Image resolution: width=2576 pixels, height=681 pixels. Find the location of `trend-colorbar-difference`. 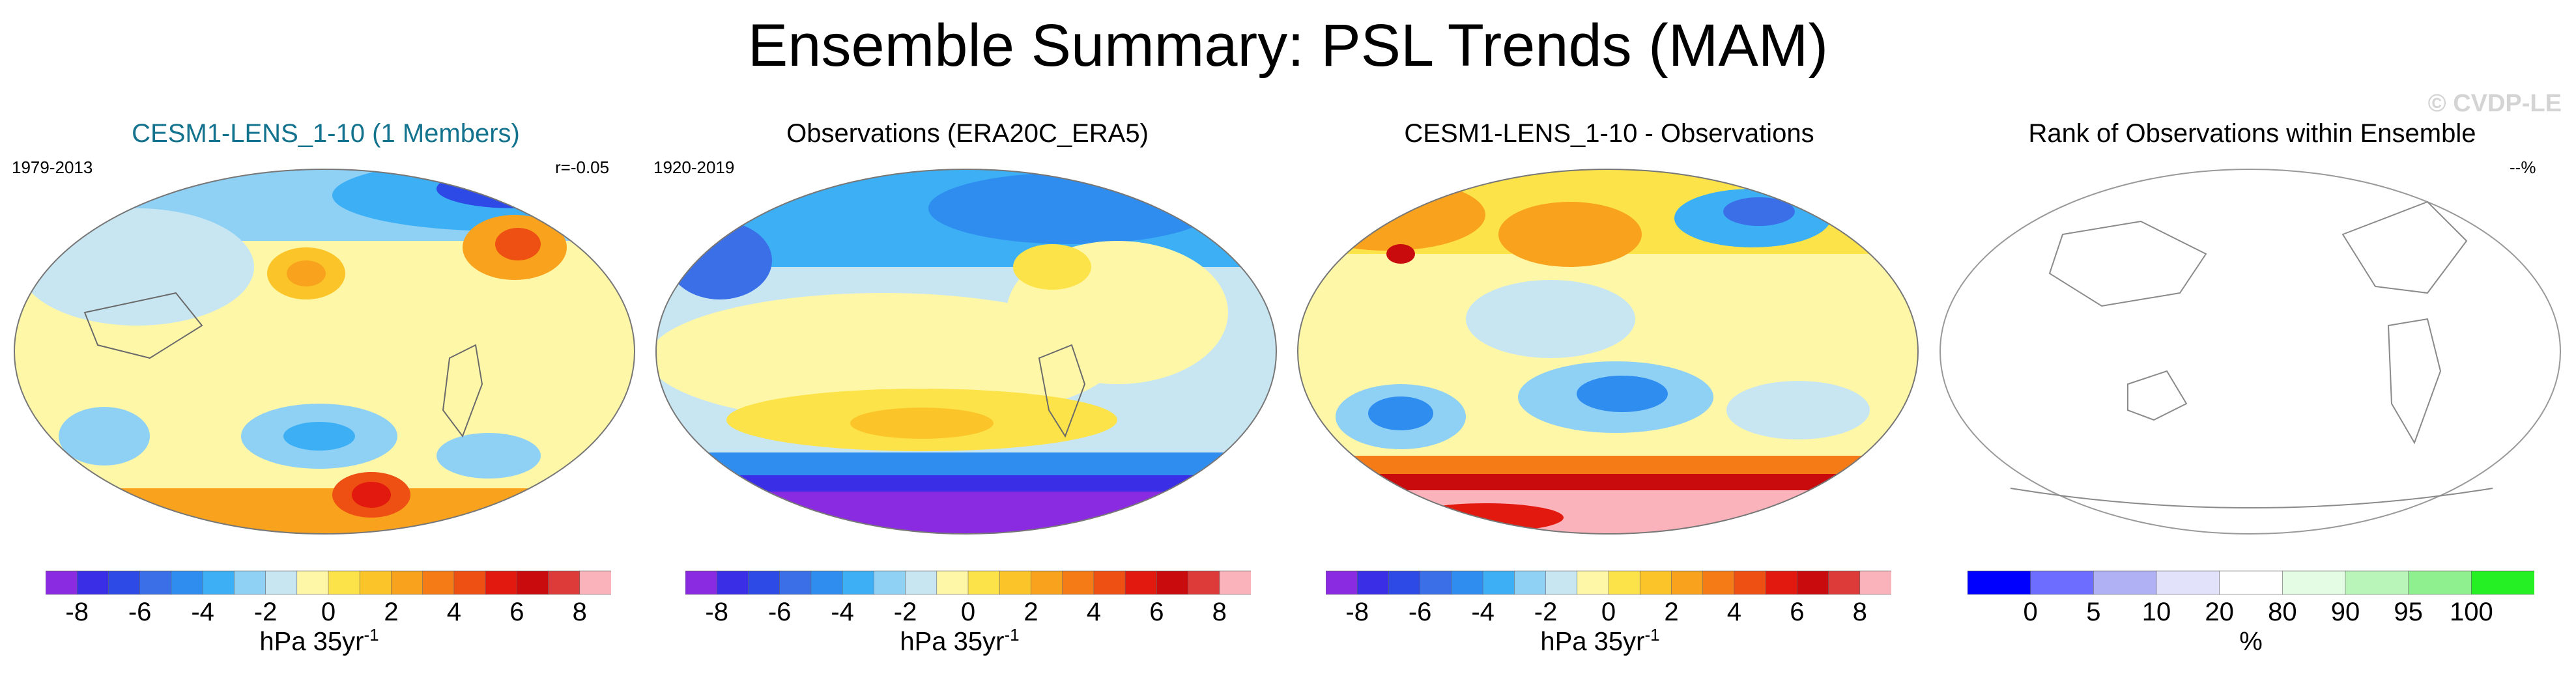

trend-colorbar-difference is located at coordinates (1608, 582).